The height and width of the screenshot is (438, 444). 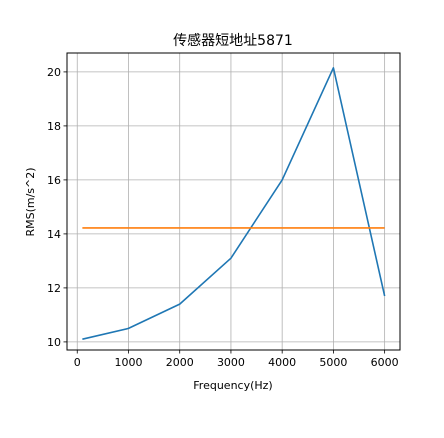 What do you see at coordinates (385, 362) in the screenshot?
I see `x-tick-label: 6000` at bounding box center [385, 362].